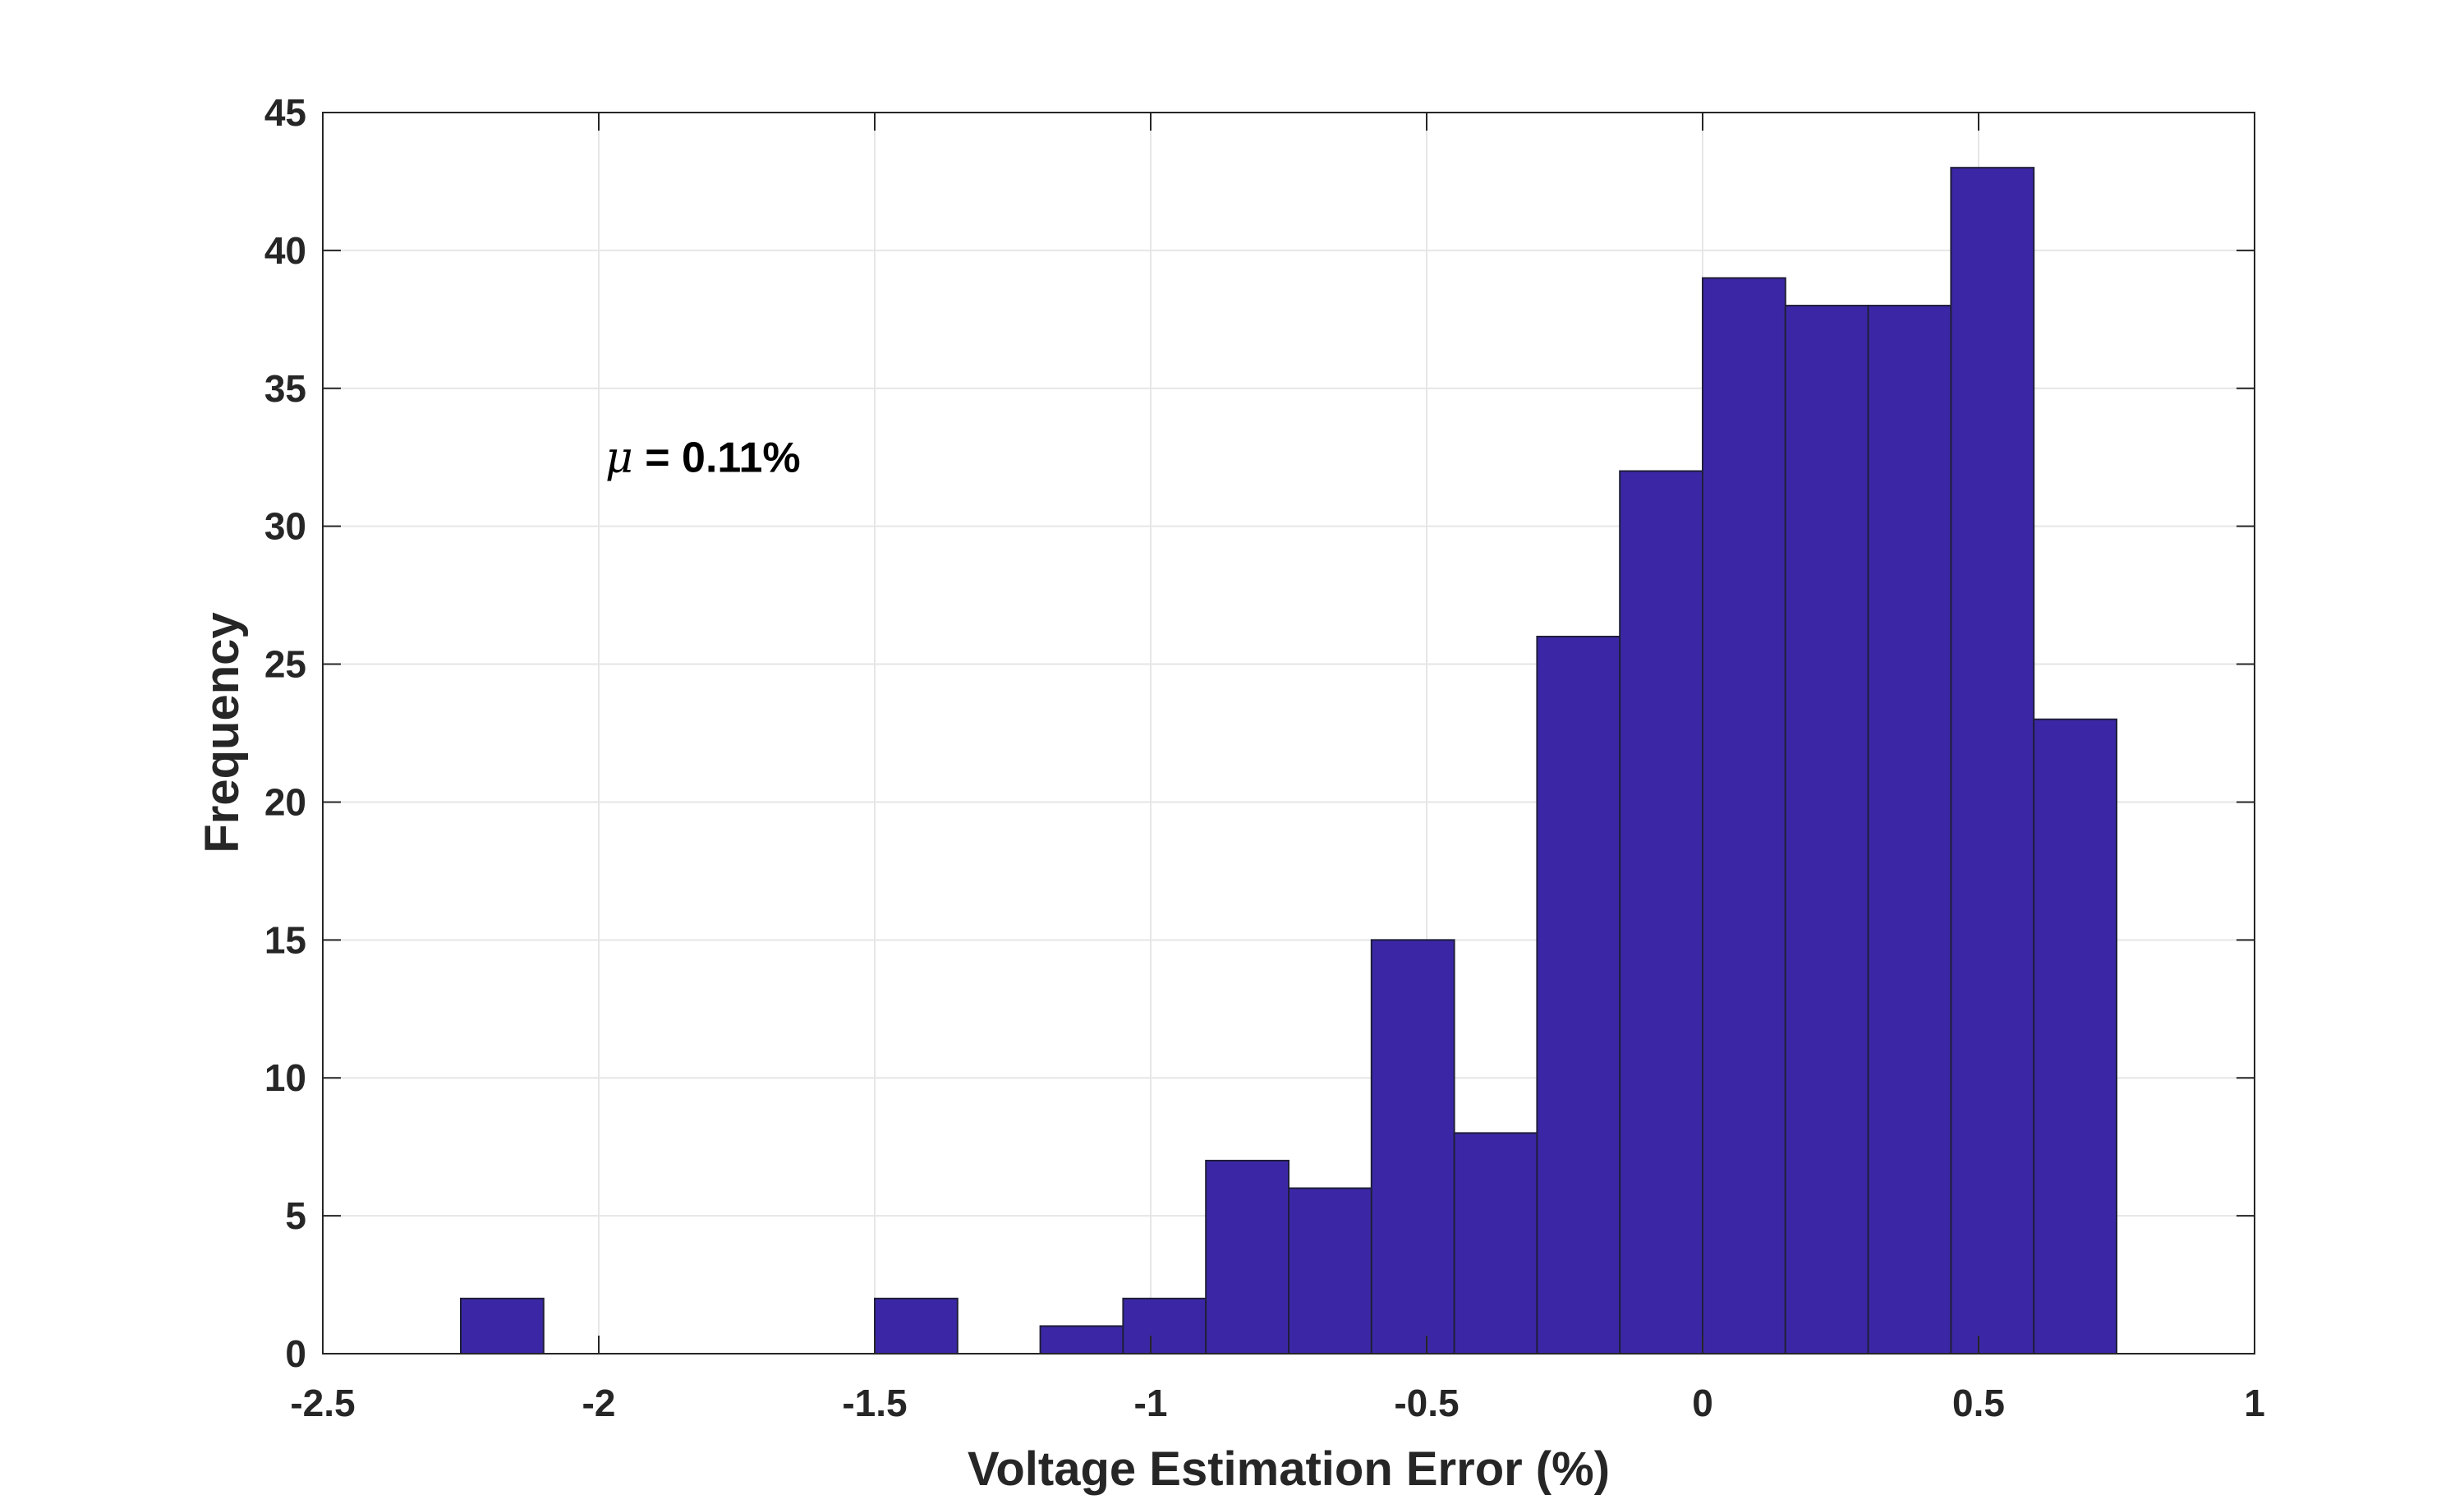  I want to click on y-tick-label: 20, so click(285, 801).